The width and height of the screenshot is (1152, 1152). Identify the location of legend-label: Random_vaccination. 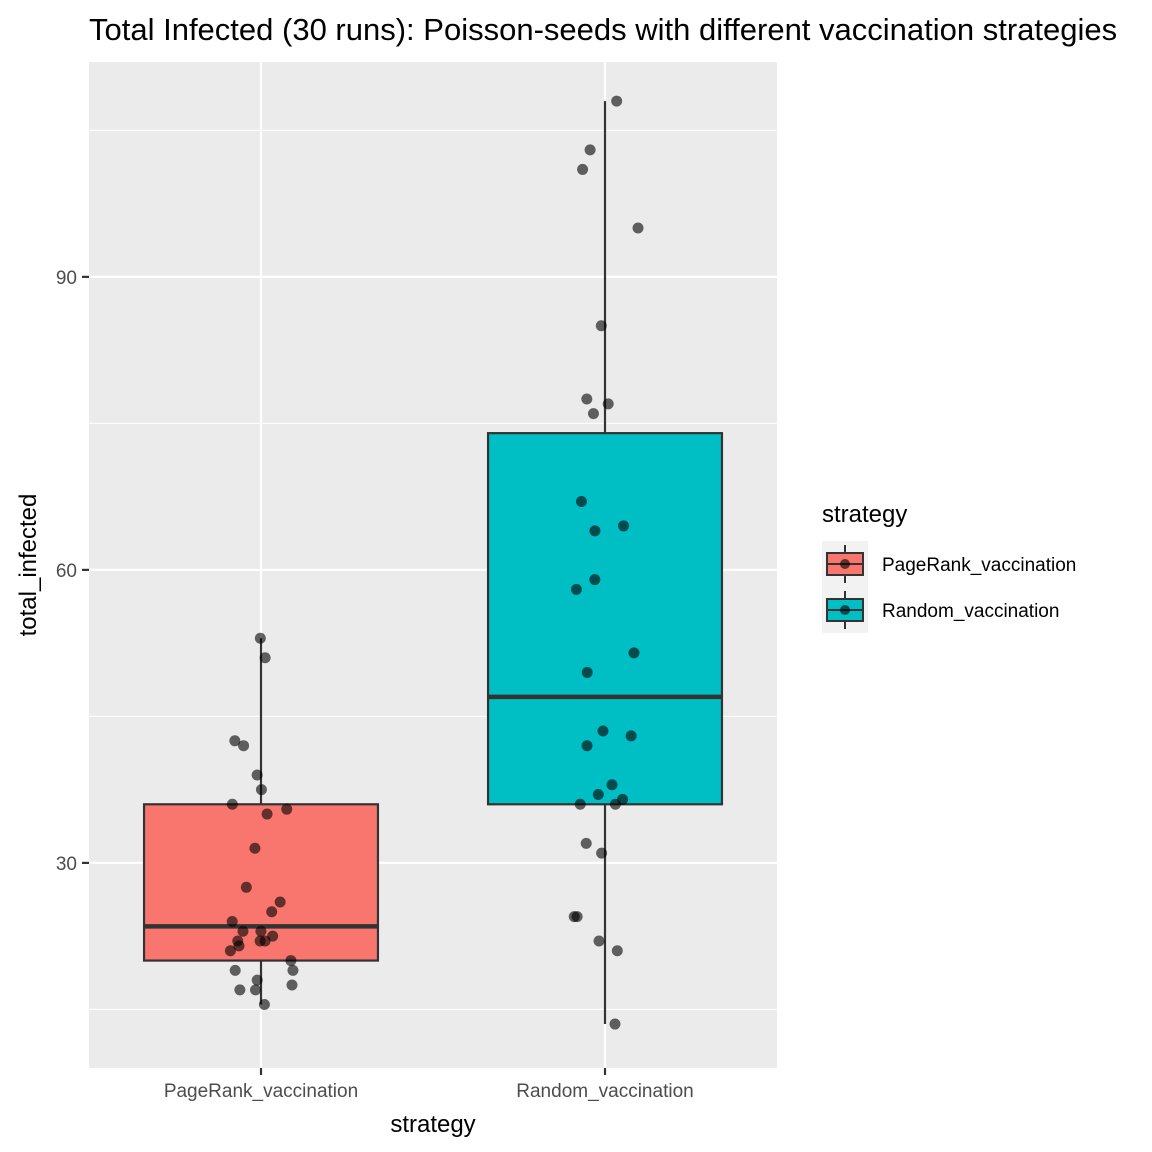
(970, 611).